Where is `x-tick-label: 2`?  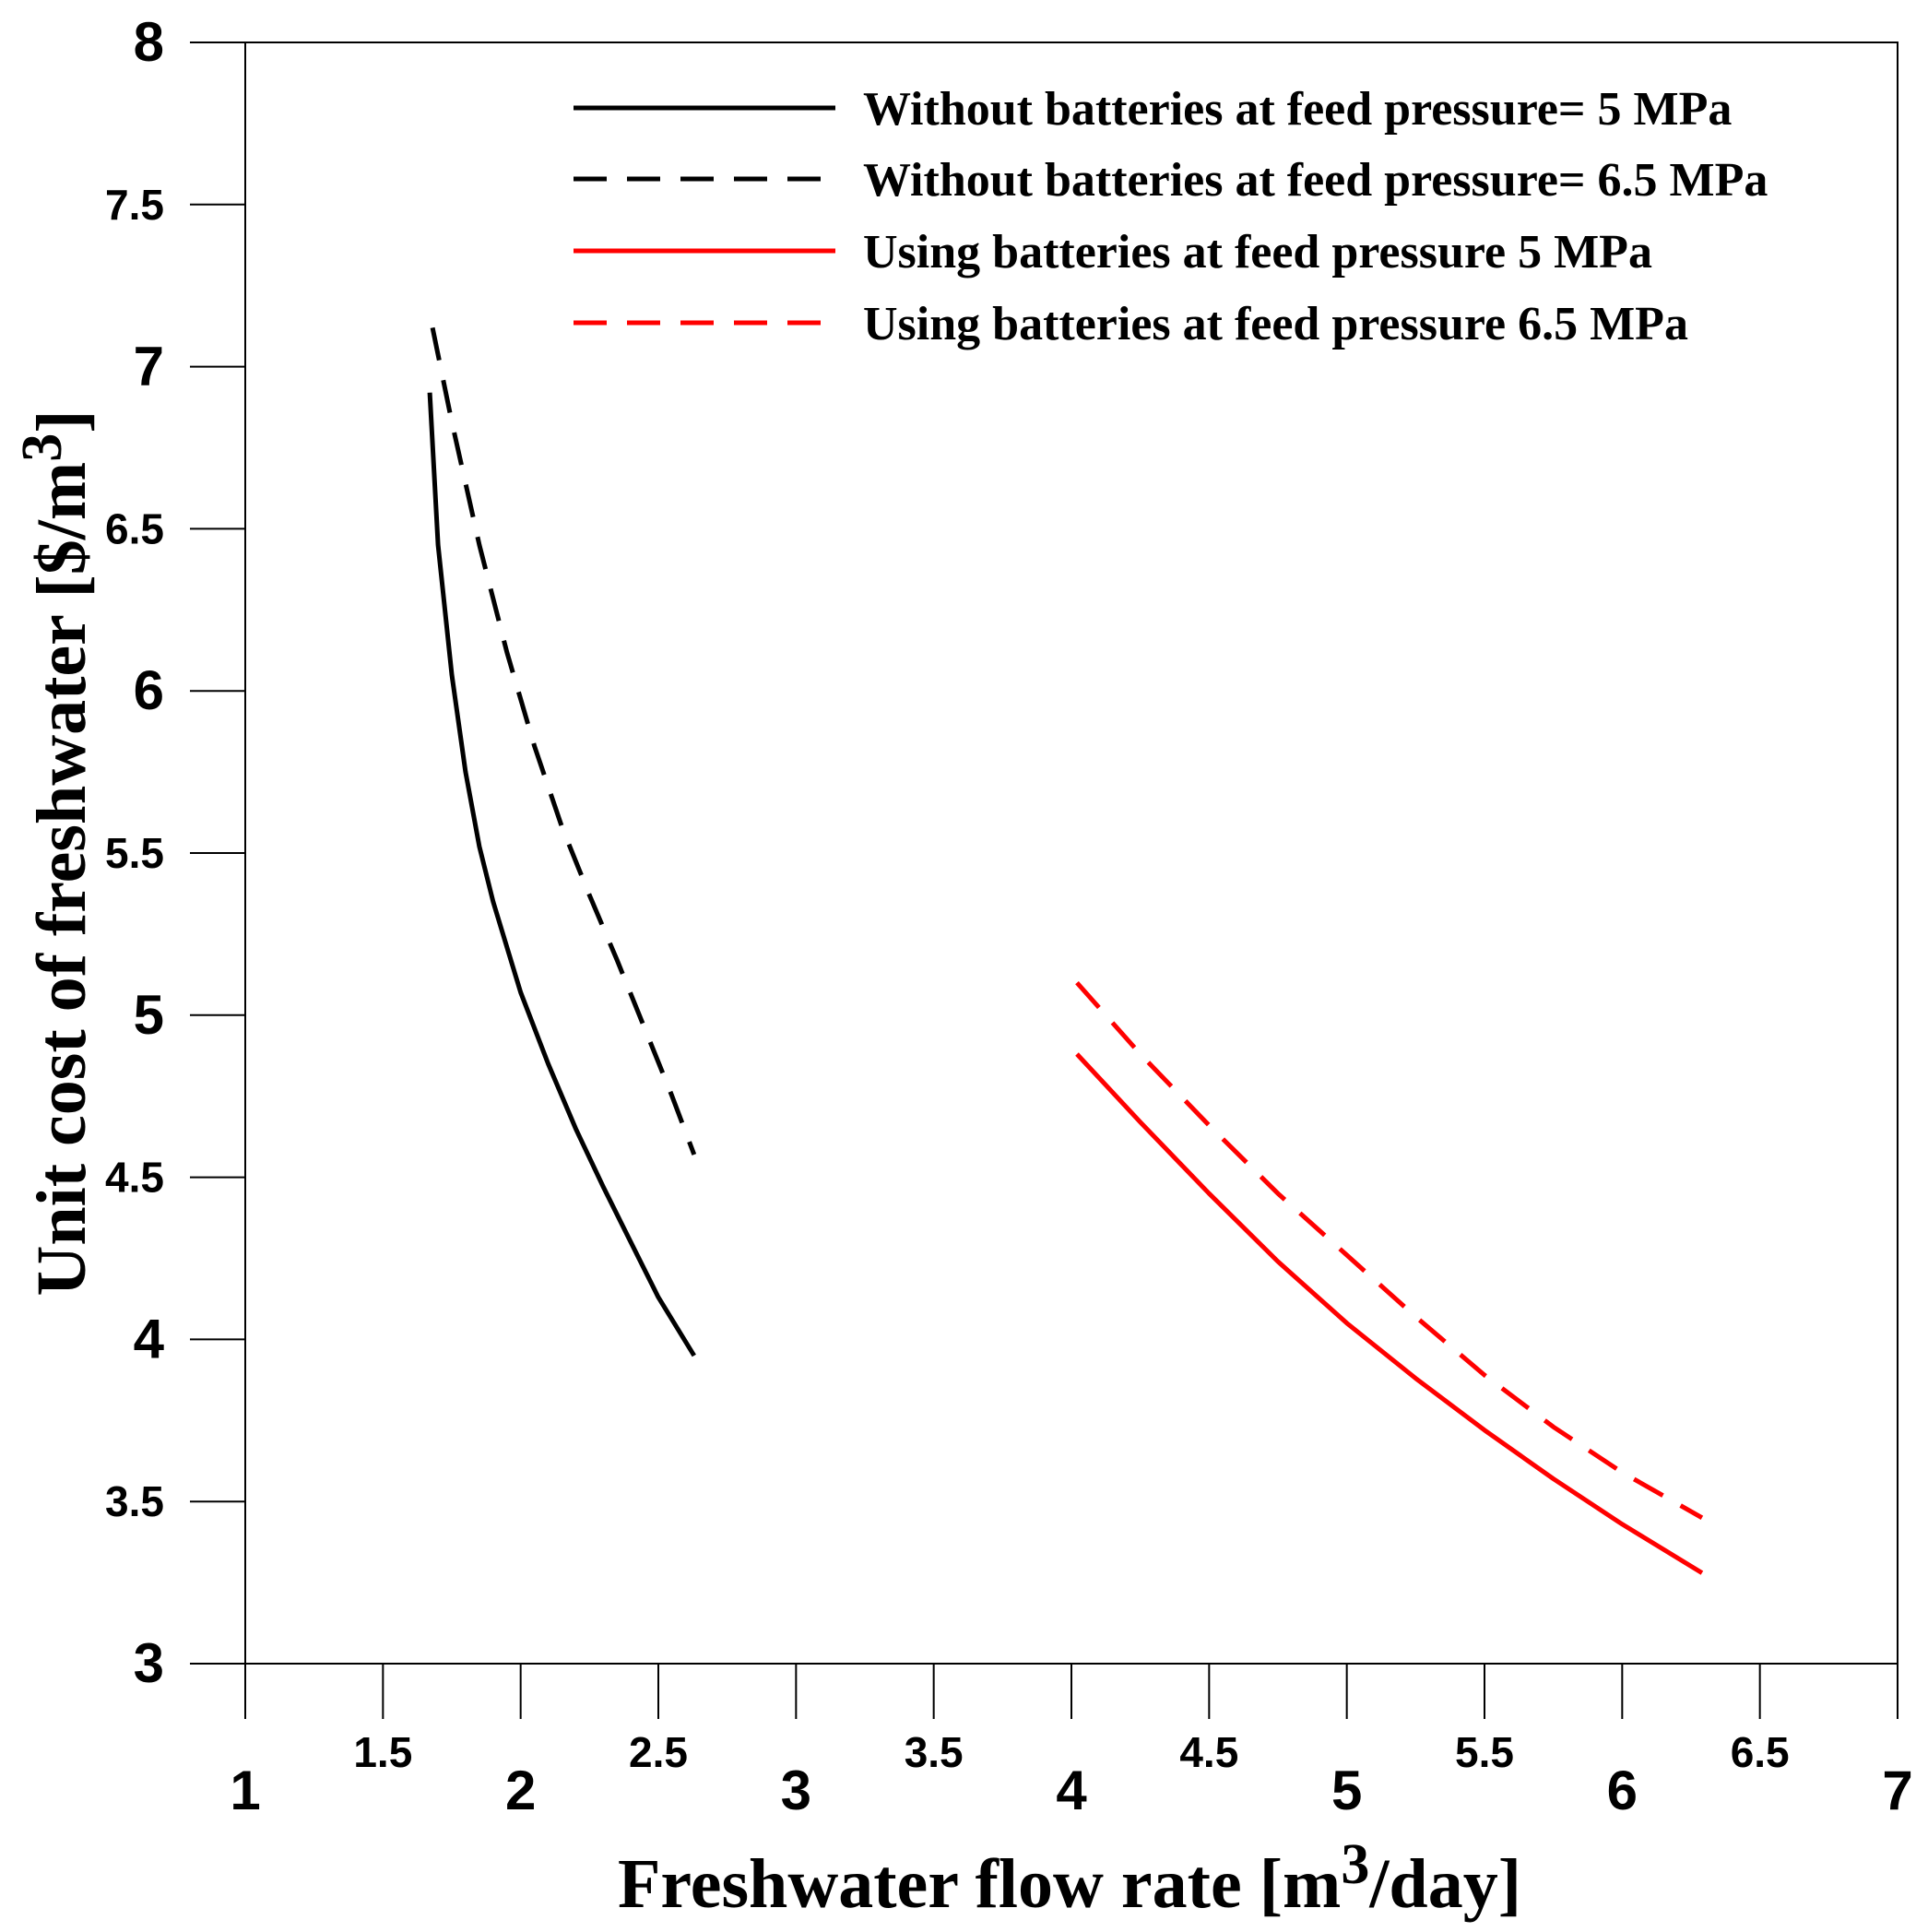
x-tick-label: 2 is located at coordinates (520, 1790).